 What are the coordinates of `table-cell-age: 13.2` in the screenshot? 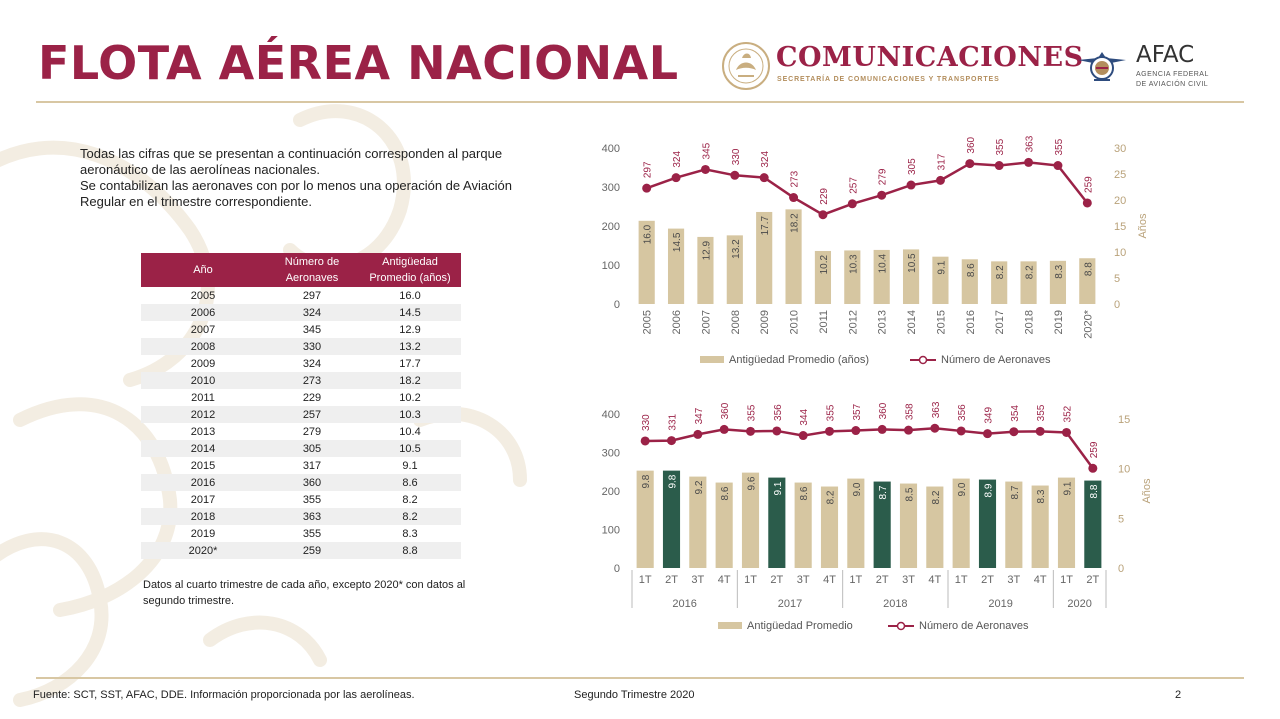 It's located at (410, 346).